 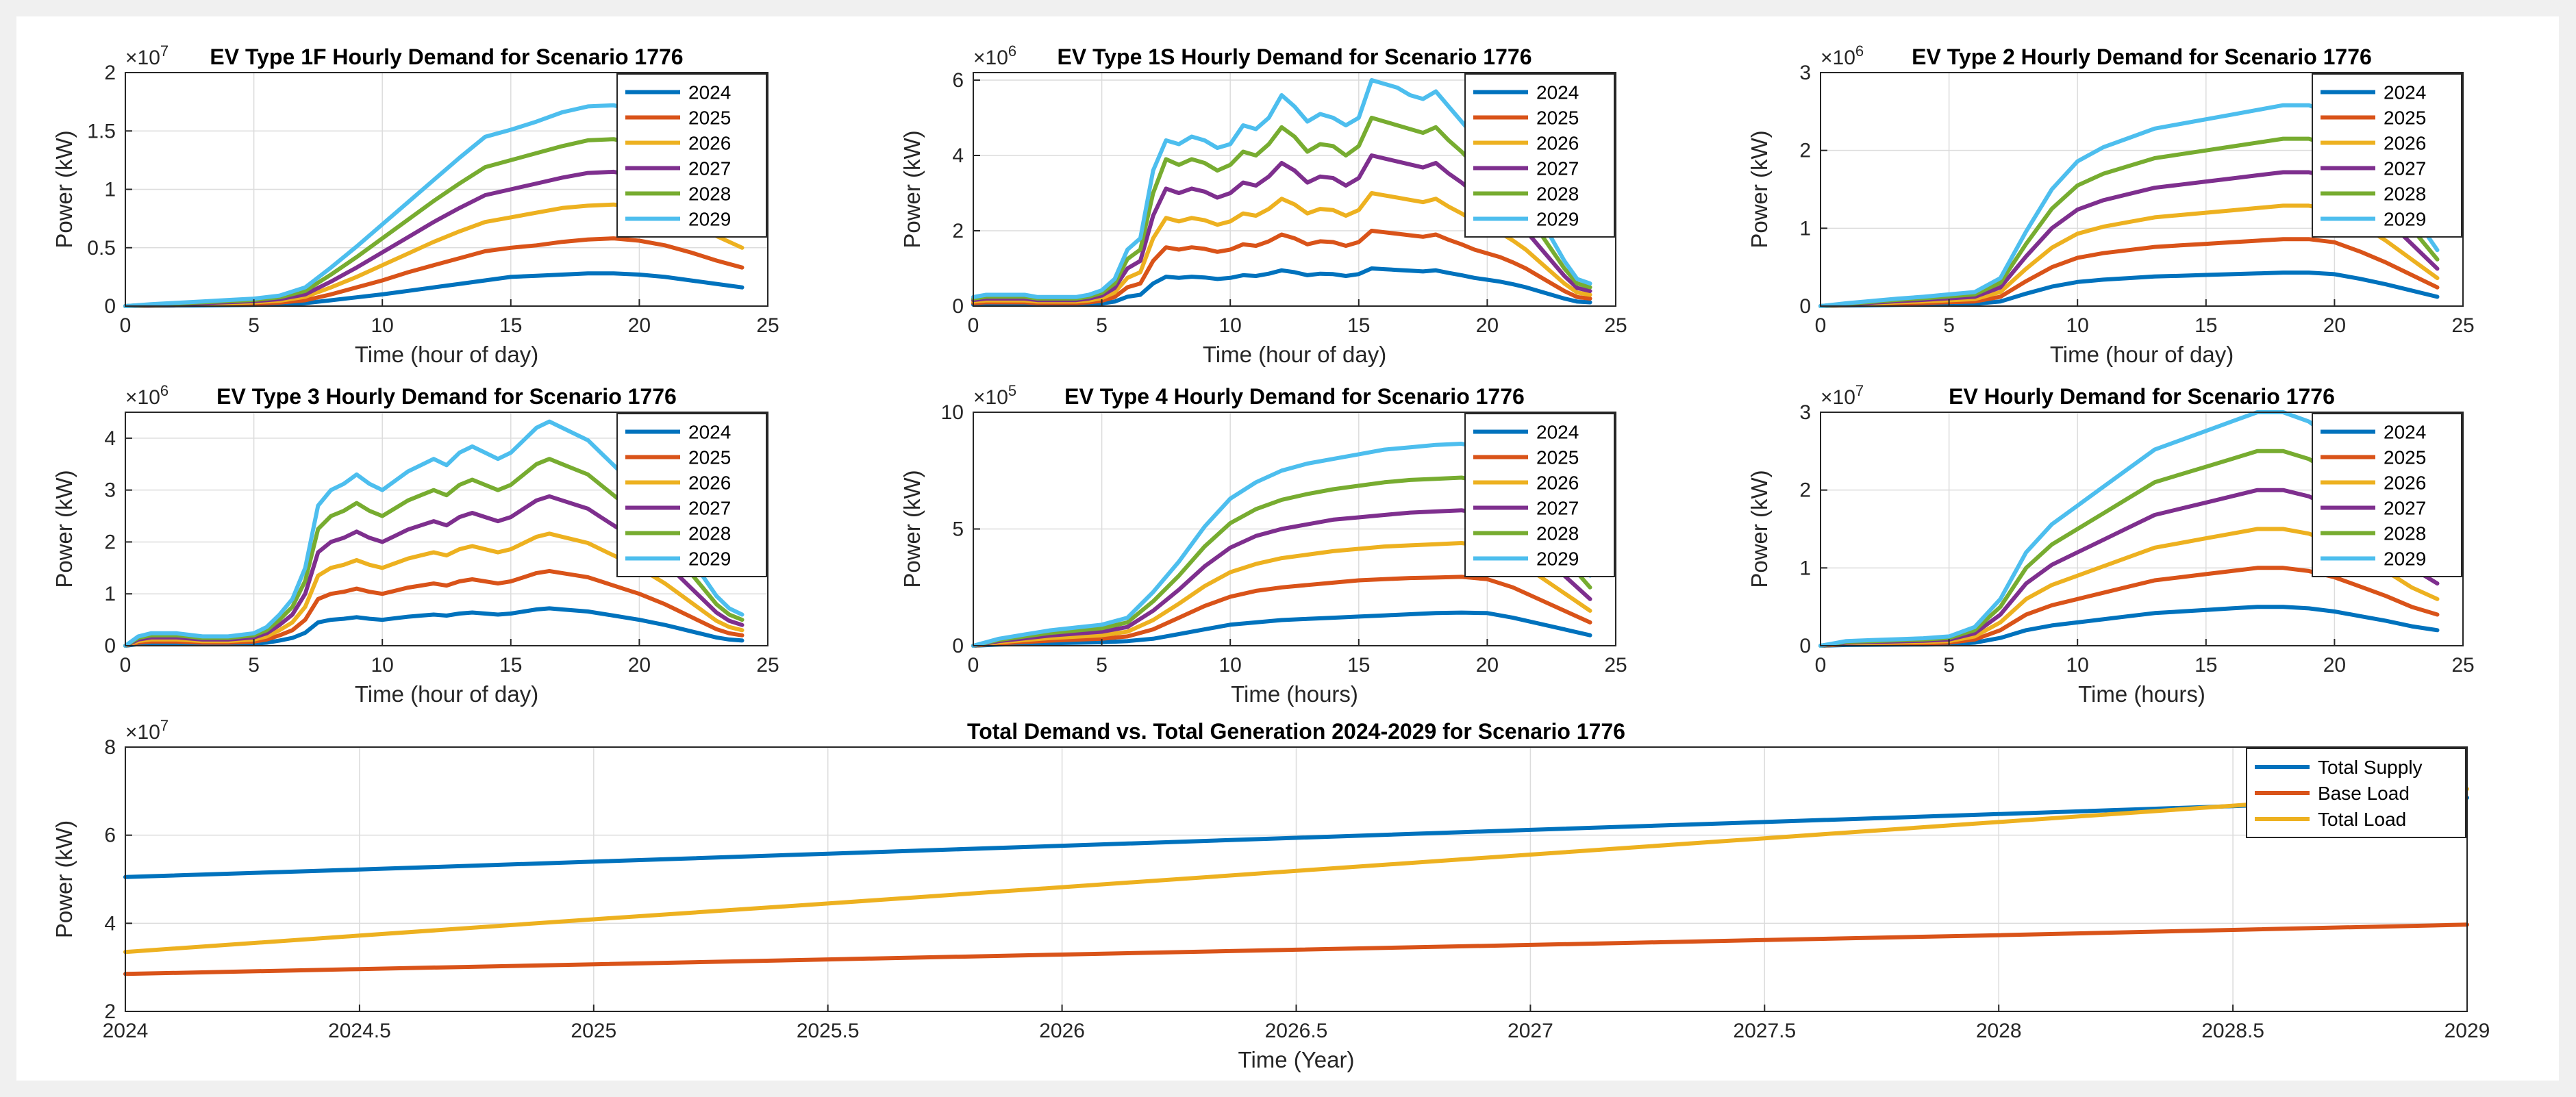 What do you see at coordinates (952, 412) in the screenshot?
I see `y-tick-label: 10` at bounding box center [952, 412].